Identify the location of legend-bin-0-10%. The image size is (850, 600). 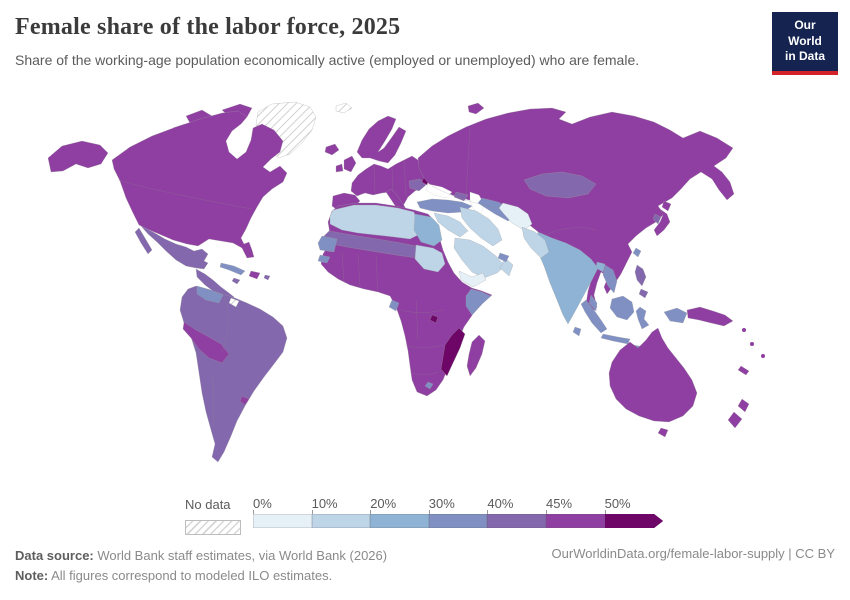
(282, 521).